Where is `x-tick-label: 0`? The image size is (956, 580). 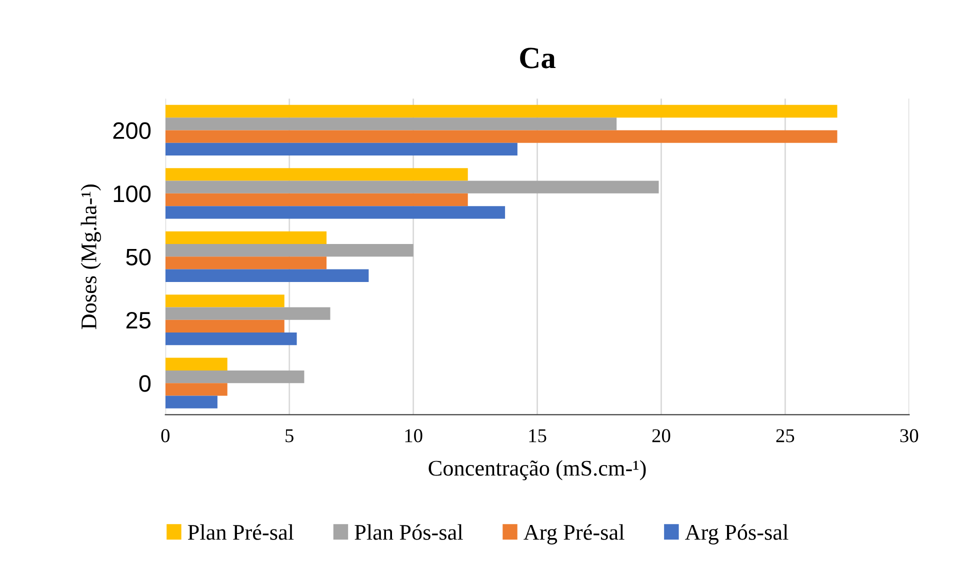 x-tick-label: 0 is located at coordinates (165, 435).